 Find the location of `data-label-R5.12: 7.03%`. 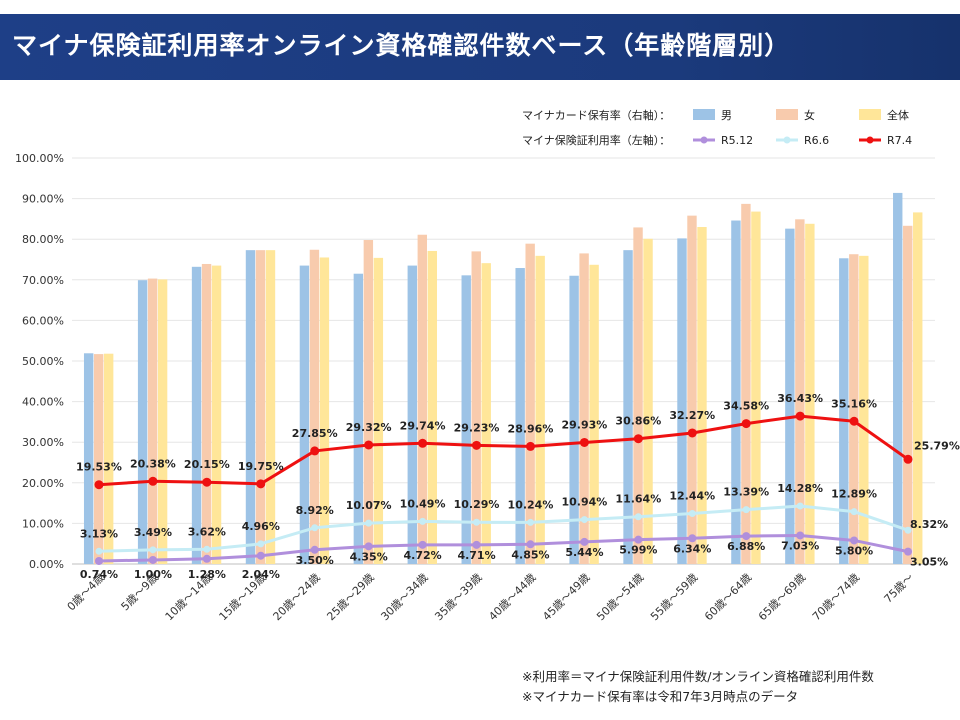

data-label-R5.12: 7.03% is located at coordinates (800, 545).